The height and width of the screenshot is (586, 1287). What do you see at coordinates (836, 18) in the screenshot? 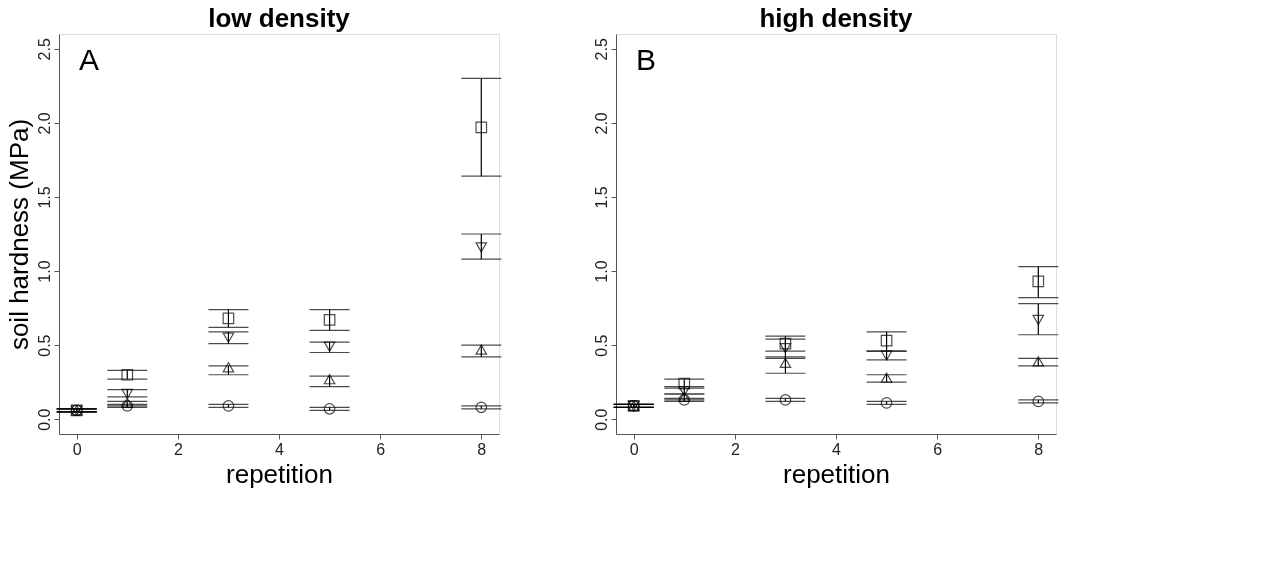
I see `chart-title: high density` at bounding box center [836, 18].